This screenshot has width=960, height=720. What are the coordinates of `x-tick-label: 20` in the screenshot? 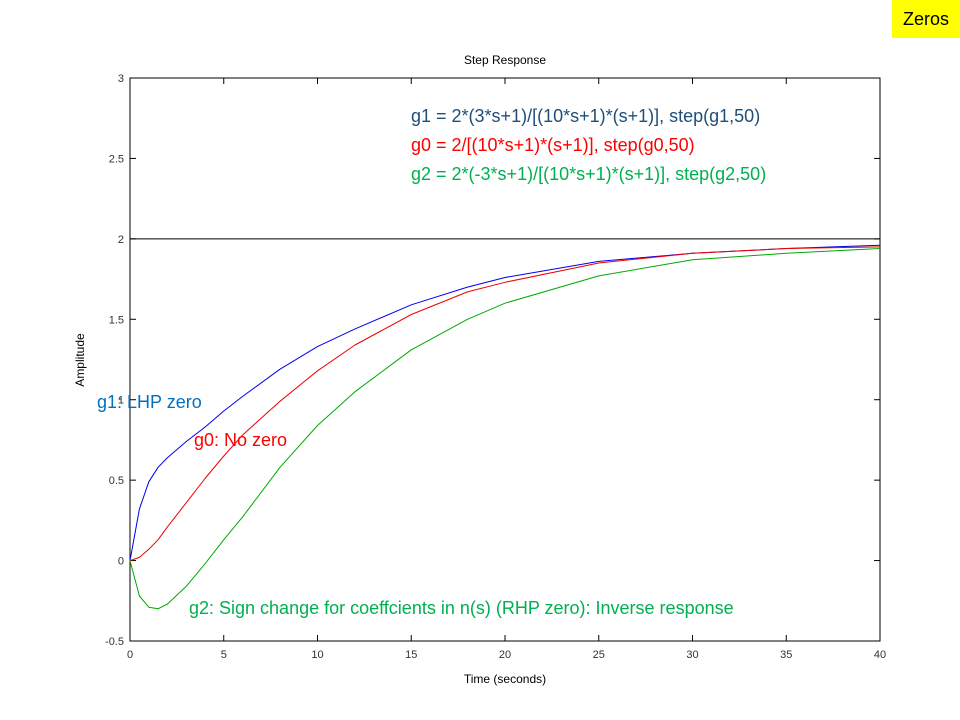 It's located at (505, 655).